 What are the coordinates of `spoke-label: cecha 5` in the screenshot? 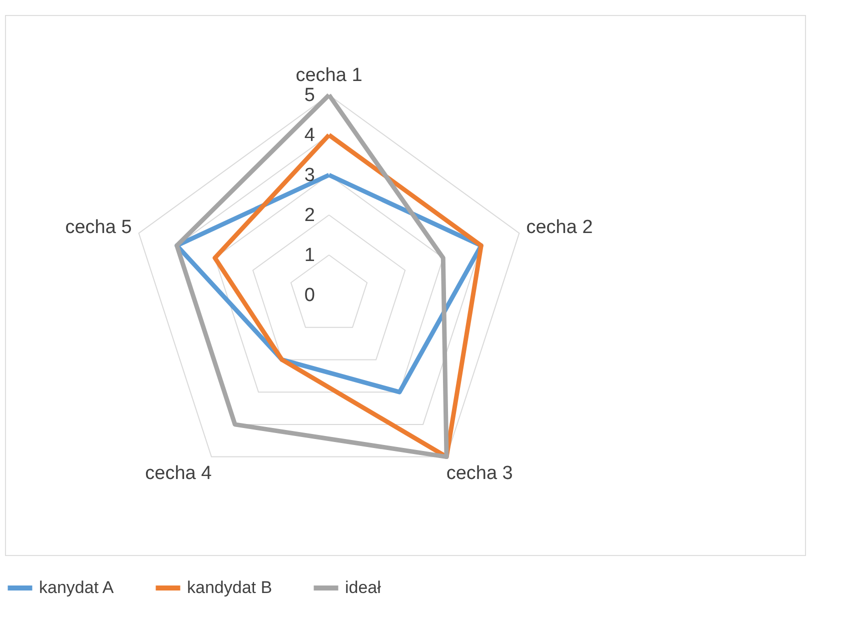 It's located at (98, 227).